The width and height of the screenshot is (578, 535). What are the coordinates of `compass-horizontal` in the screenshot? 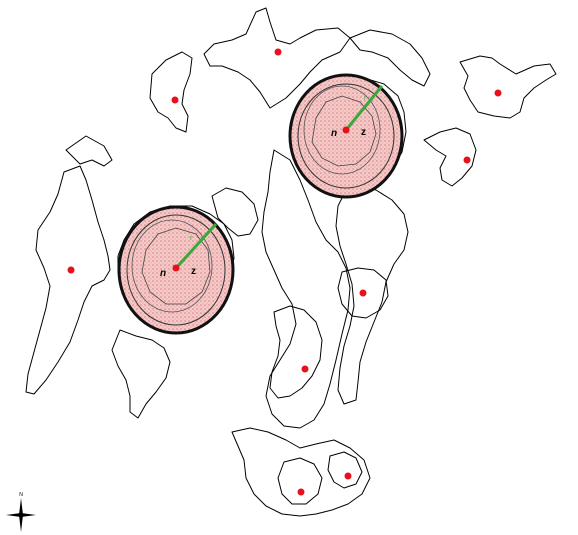 It's located at (21, 515).